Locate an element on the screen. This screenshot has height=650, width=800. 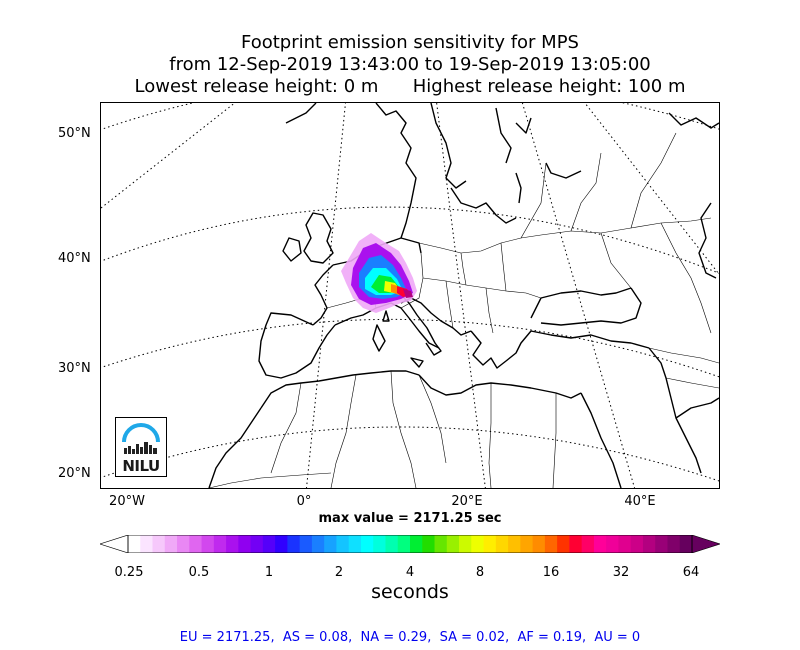
meridian-20e is located at coordinates (461, 295).